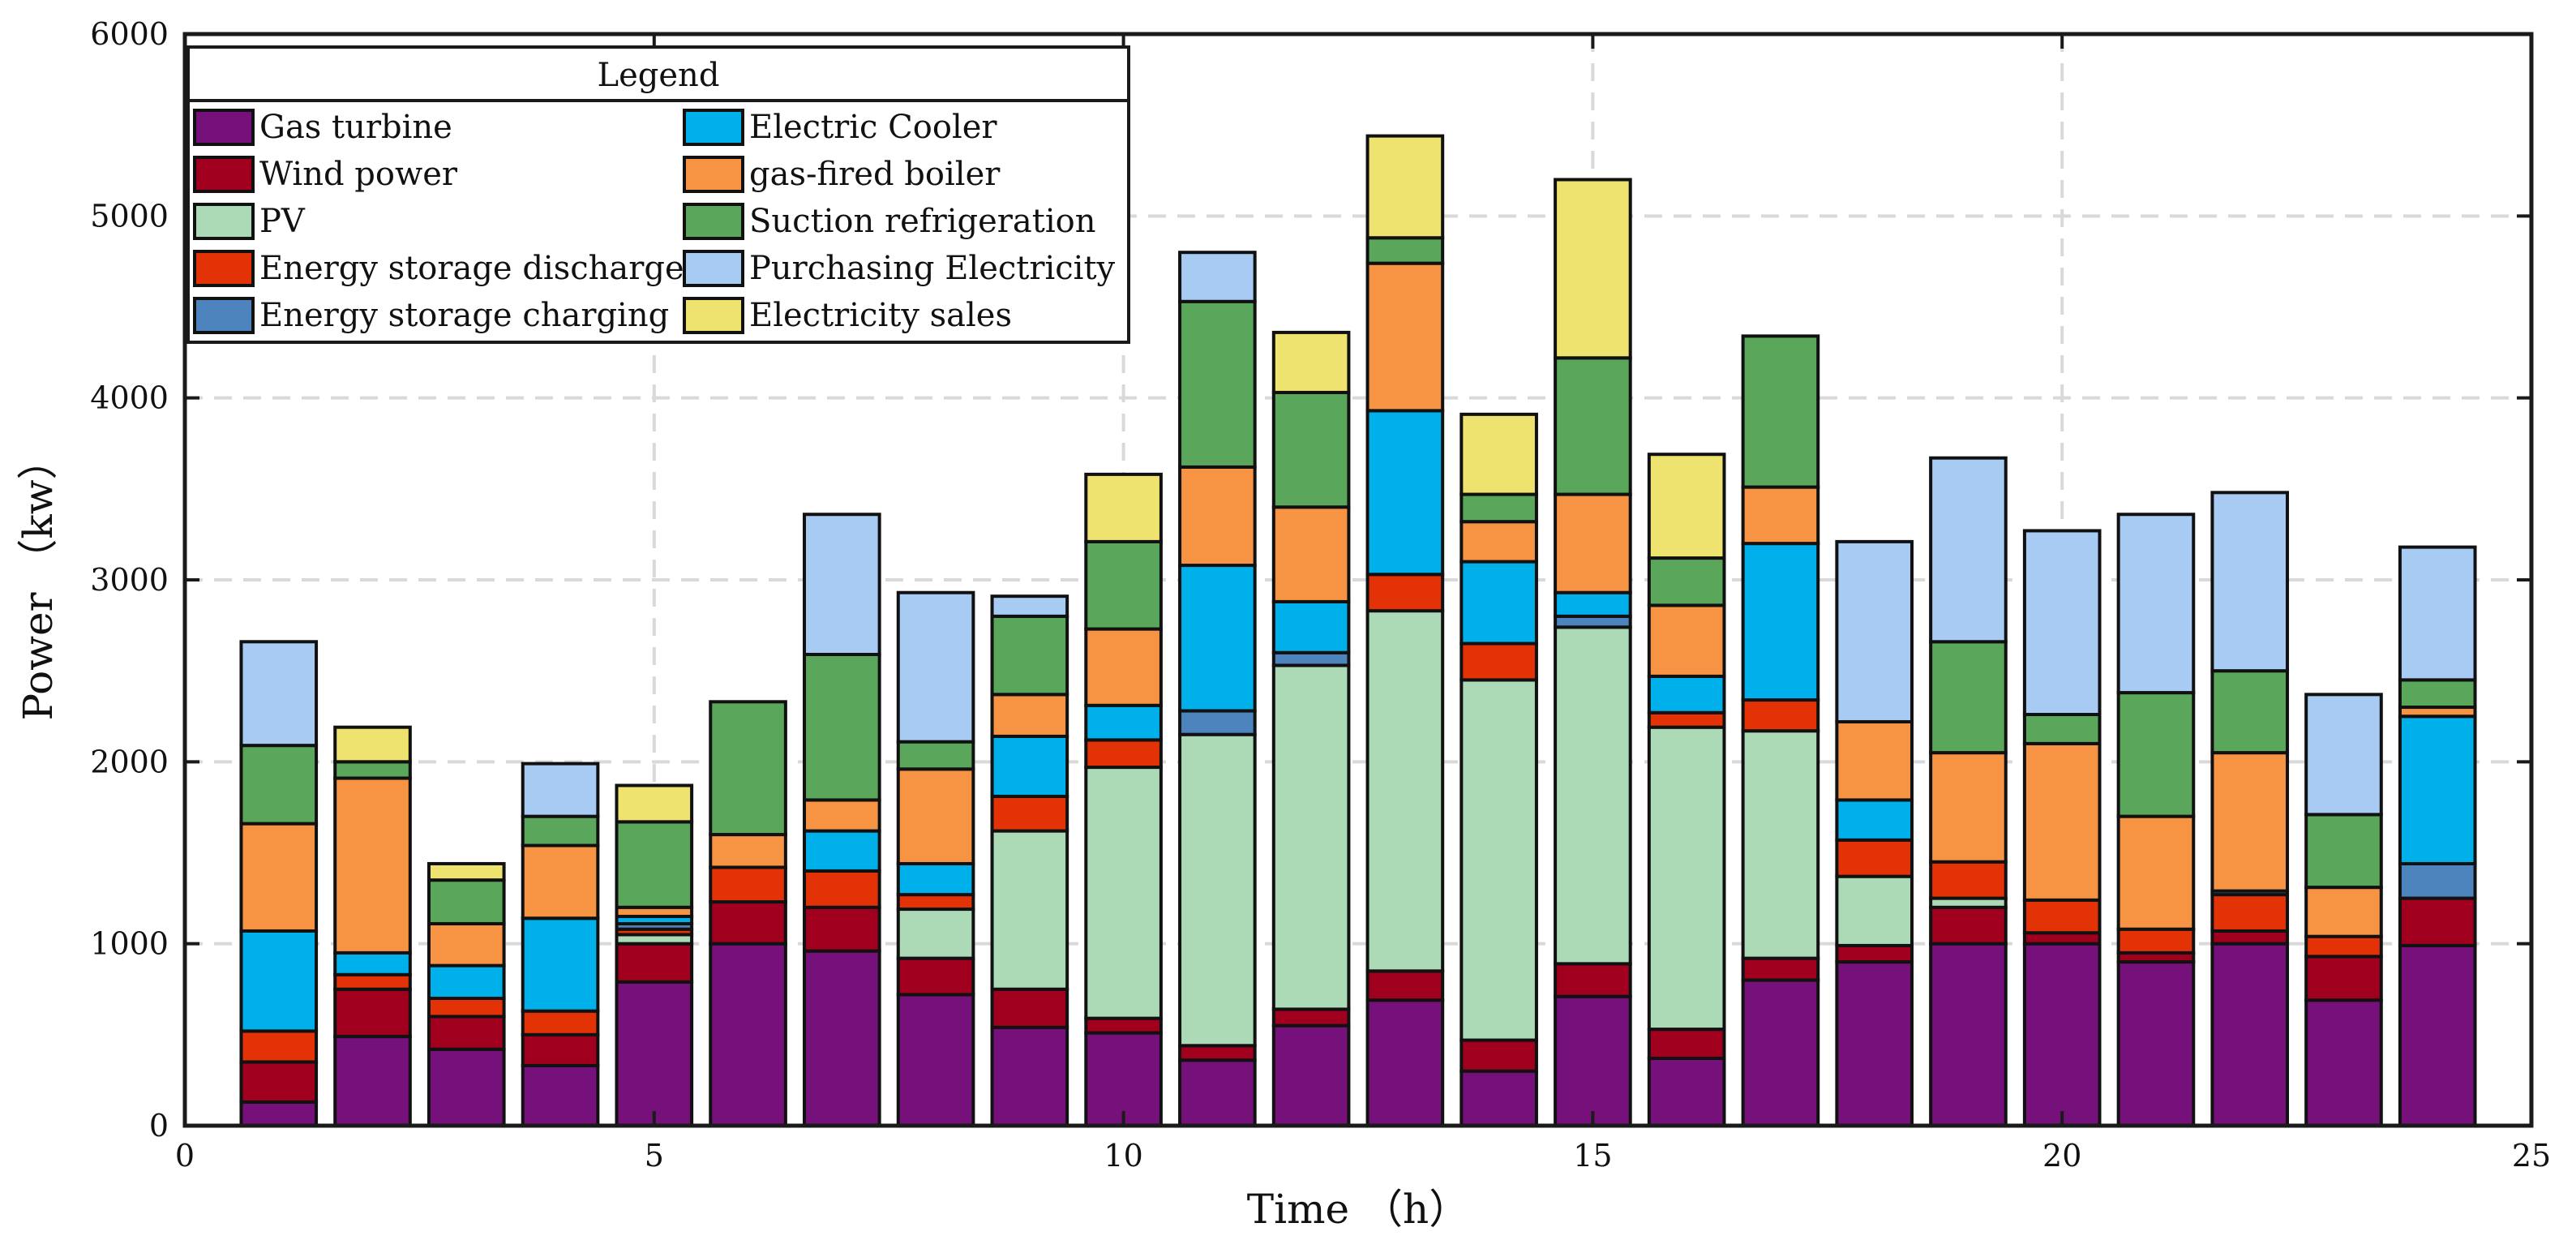 The height and width of the screenshot is (1253, 2576). Describe the element at coordinates (922, 221) in the screenshot. I see `legend-label: Suction refrigeration` at that location.